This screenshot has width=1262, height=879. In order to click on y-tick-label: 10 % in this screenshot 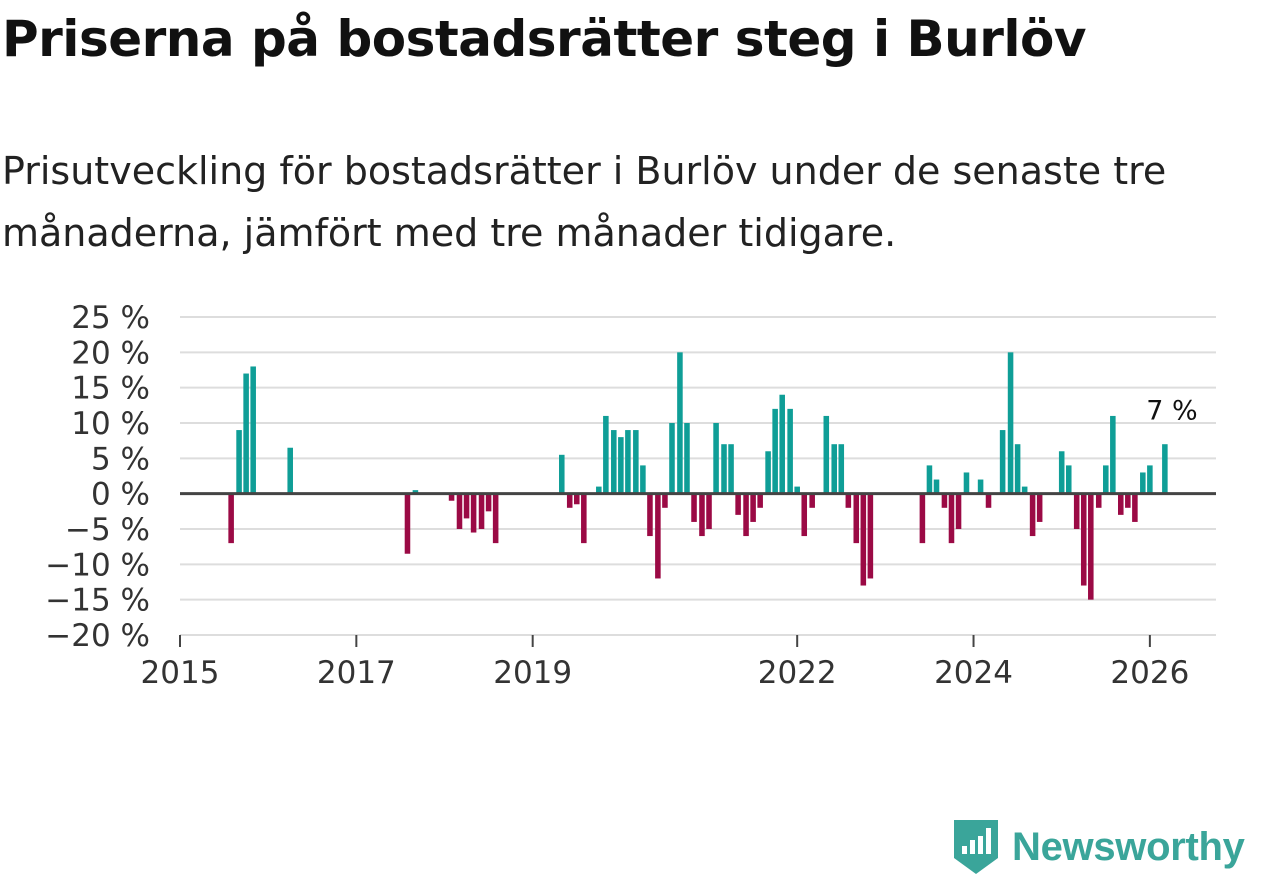, I will do `click(110, 424)`.